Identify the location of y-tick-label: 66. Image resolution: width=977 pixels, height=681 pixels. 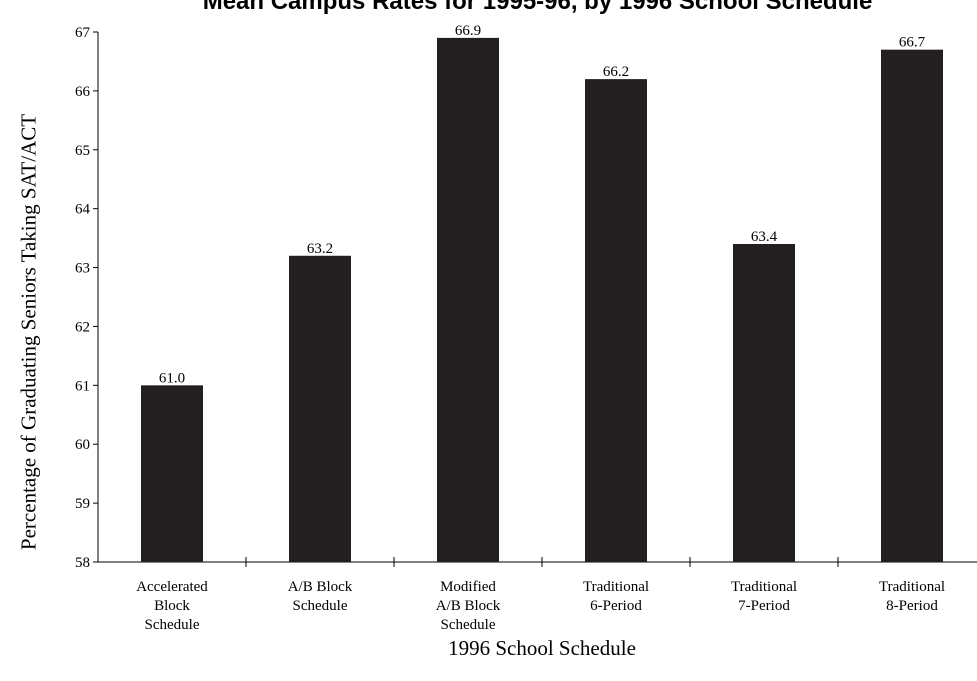
(83, 92).